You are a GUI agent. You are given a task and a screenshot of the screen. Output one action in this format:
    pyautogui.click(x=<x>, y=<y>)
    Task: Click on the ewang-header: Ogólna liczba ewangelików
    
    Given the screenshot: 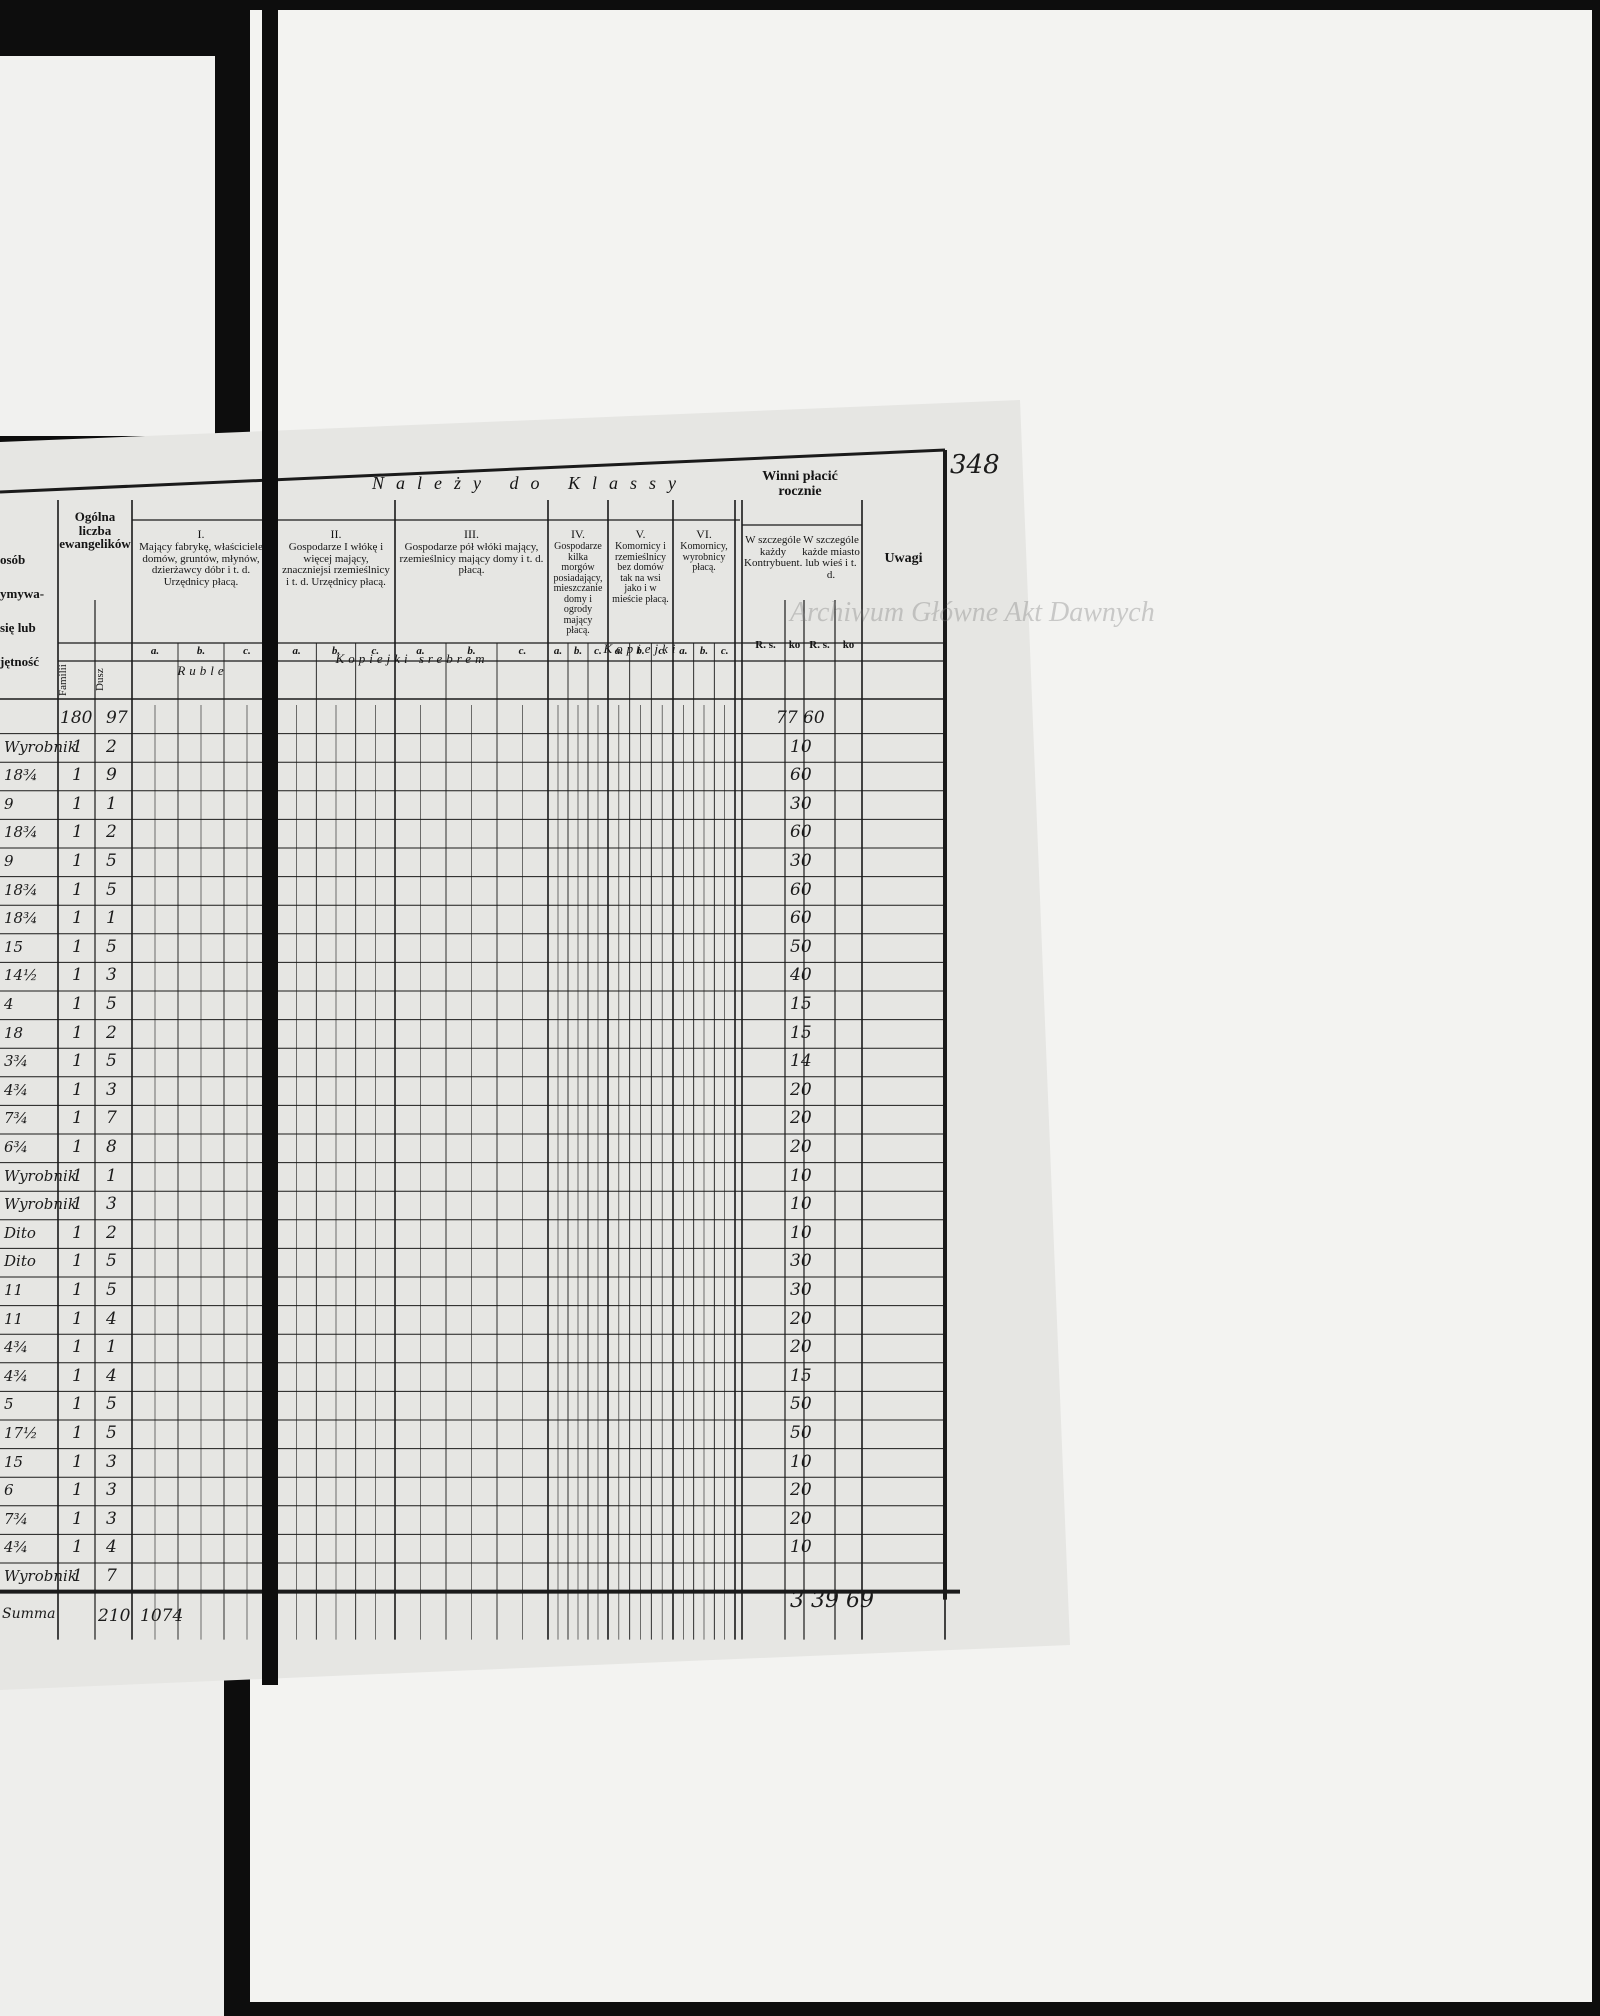 What is the action you would take?
    pyautogui.click(x=95, y=530)
    